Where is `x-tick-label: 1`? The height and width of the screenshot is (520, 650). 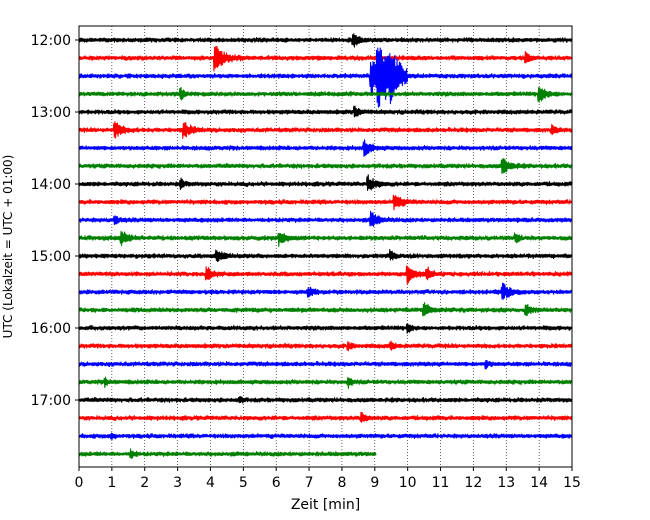 x-tick-label: 1 is located at coordinates (111, 483).